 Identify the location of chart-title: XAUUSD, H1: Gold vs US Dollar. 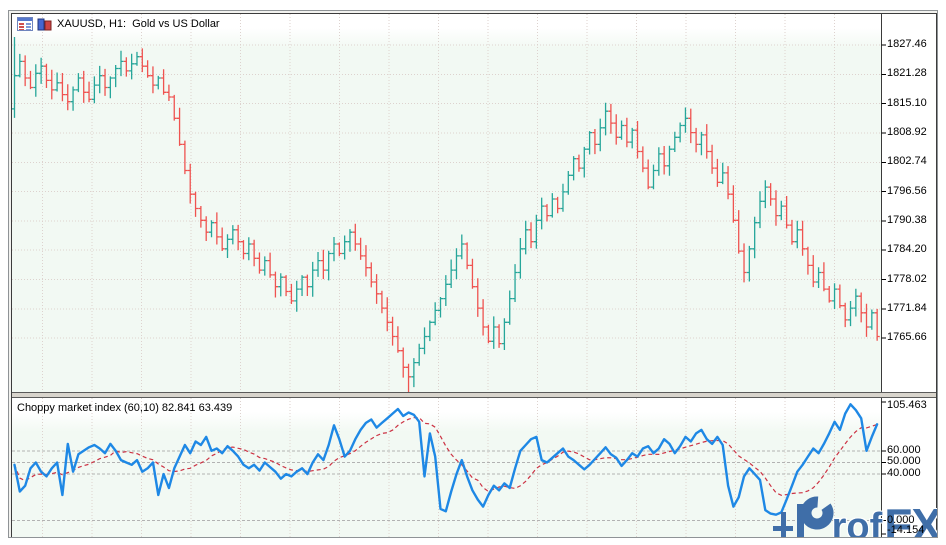
(138, 24).